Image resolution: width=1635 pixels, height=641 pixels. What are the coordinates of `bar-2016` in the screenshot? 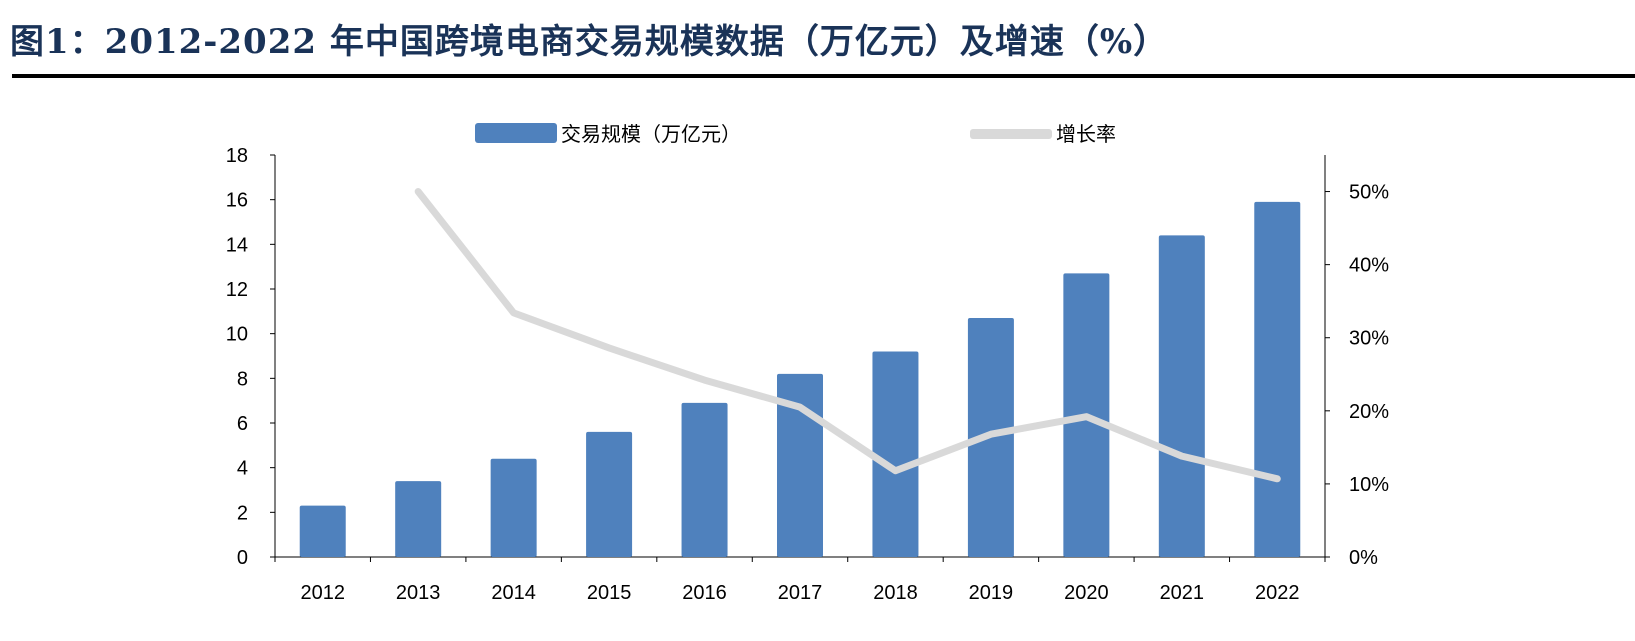 It's located at (704, 479).